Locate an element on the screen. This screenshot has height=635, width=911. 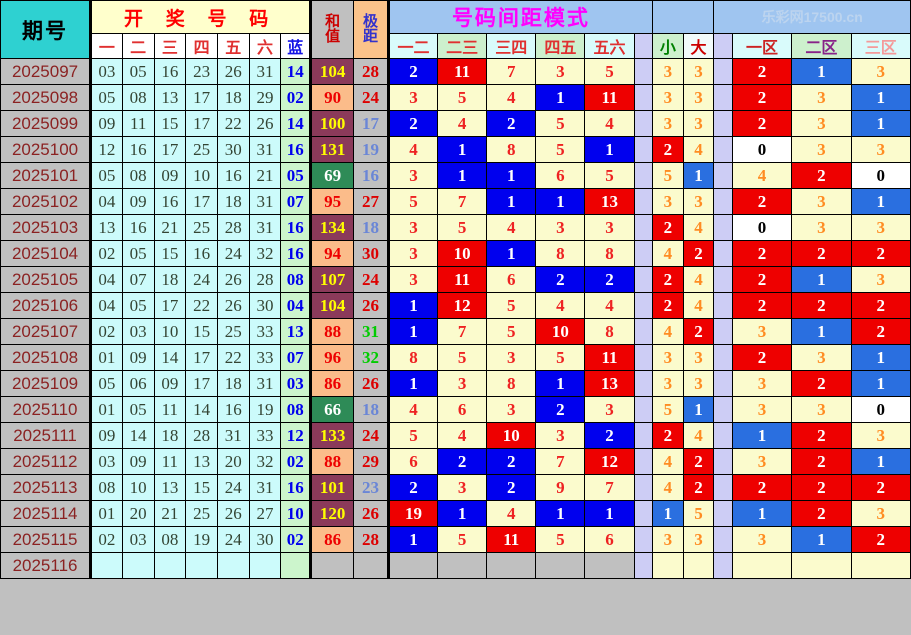
subheader-zone-3: 三区 is located at coordinates (880, 46).